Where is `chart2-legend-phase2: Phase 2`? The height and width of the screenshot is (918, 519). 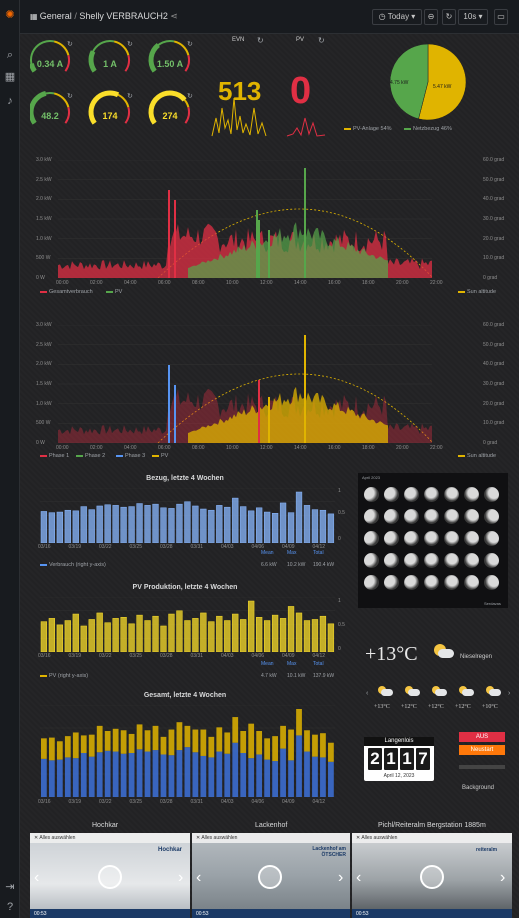
chart2-legend-phase2: Phase 2 is located at coordinates (90, 456).